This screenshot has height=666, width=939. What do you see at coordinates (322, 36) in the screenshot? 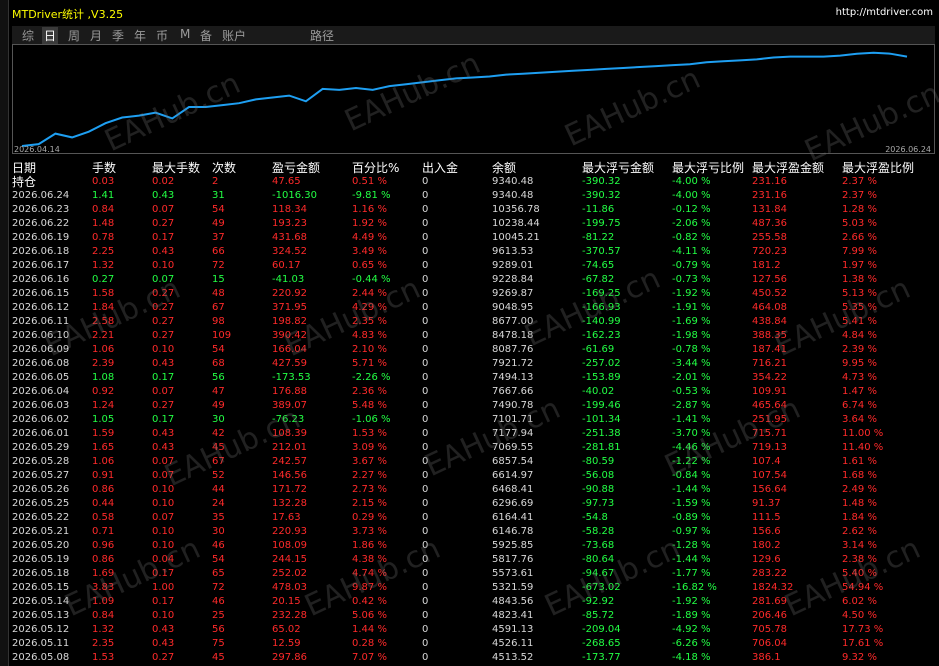
I see `tab: 路径` at bounding box center [322, 36].